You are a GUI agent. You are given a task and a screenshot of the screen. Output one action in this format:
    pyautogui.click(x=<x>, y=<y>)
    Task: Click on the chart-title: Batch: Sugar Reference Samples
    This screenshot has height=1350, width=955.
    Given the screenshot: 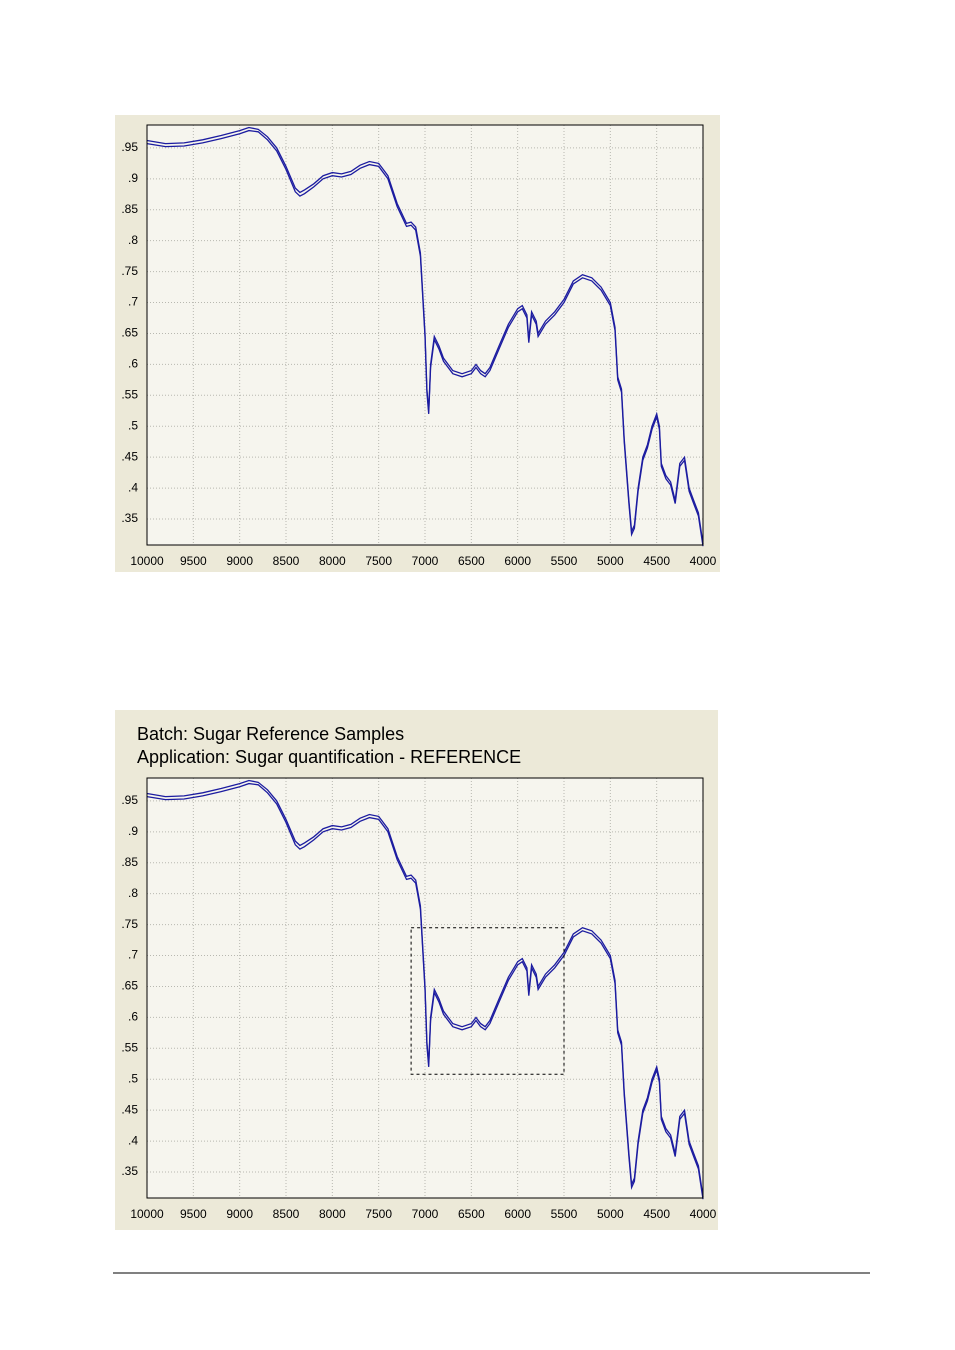 What is the action you would take?
    pyautogui.click(x=270, y=734)
    